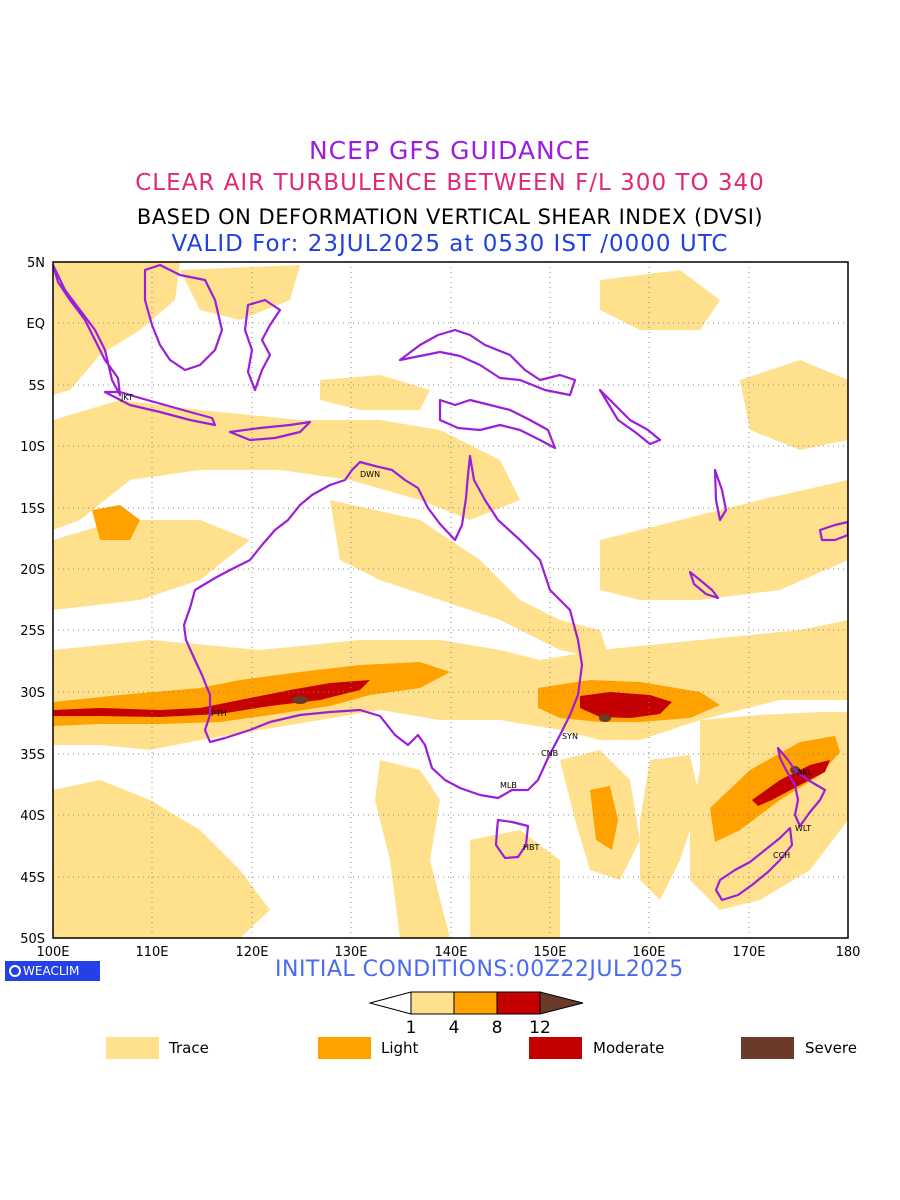  What do you see at coordinates (549, 952) in the screenshot?
I see `lon-label: 150E` at bounding box center [549, 952].